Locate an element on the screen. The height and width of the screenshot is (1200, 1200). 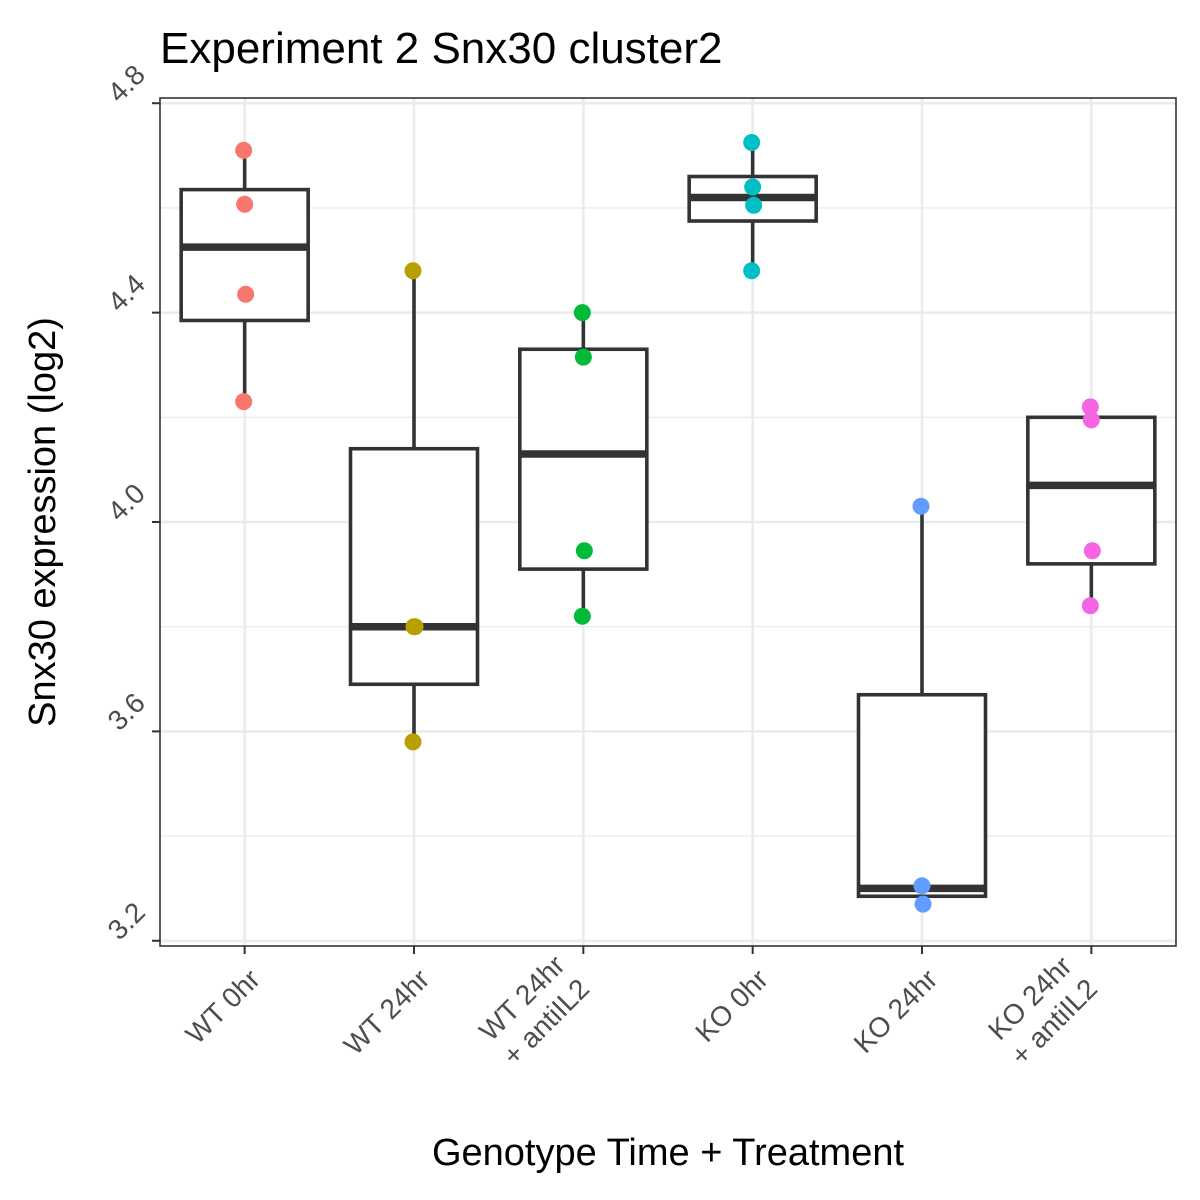
chart-title: Experiment 2 Snx30 cluster2 is located at coordinates (441, 48).